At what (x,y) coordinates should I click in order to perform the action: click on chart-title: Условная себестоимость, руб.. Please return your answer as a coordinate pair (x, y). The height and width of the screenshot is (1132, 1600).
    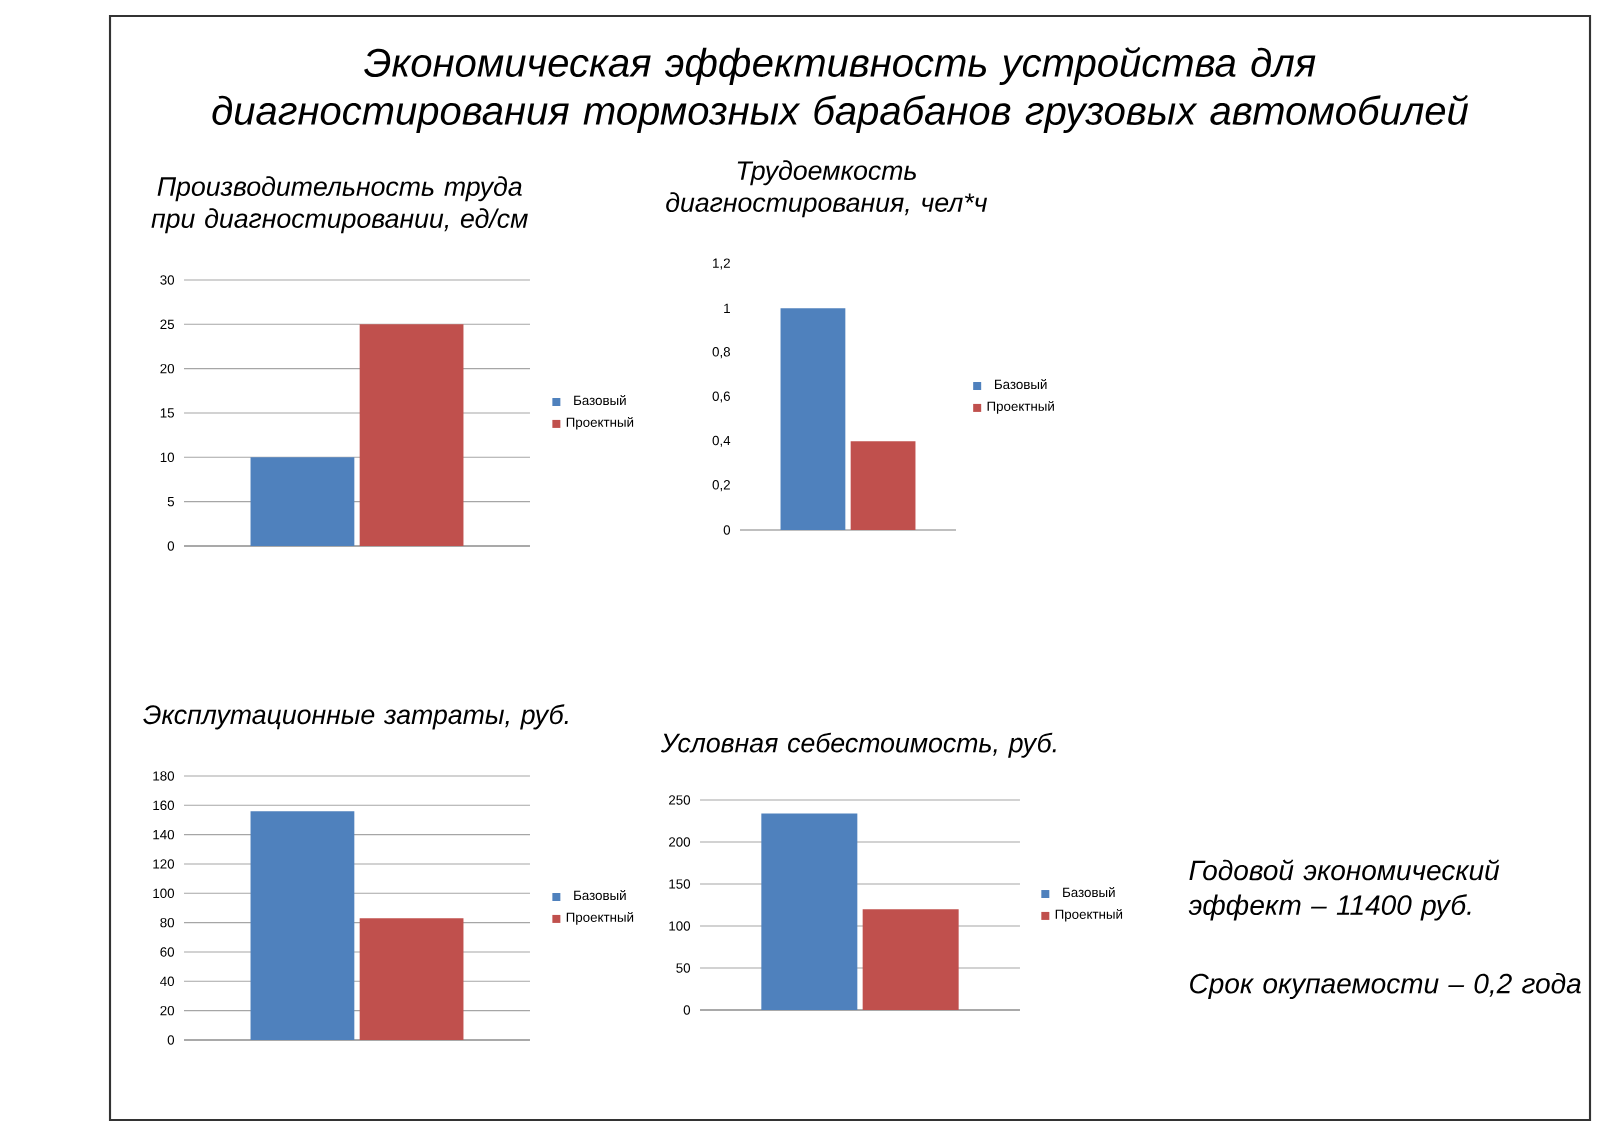
    Looking at the image, I should click on (858, 745).